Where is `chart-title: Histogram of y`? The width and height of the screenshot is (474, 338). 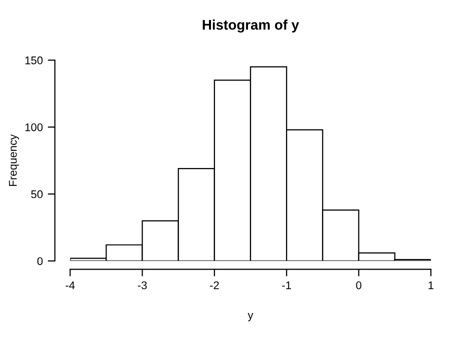
chart-title: Histogram of y is located at coordinates (251, 26).